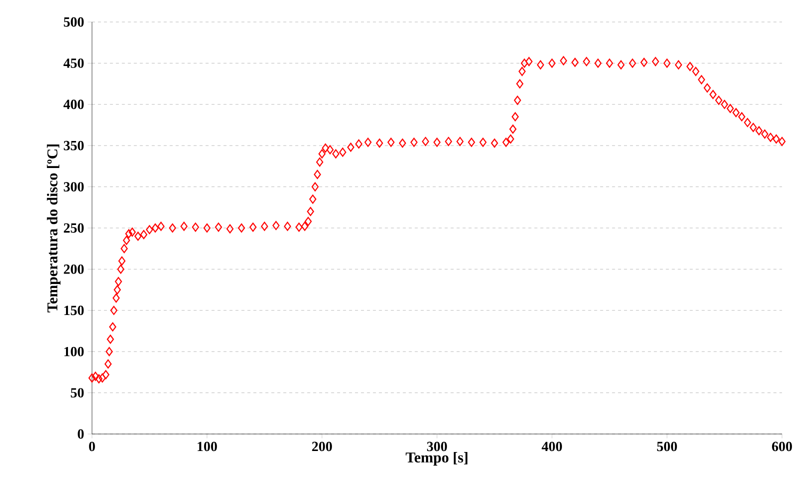  Describe the element at coordinates (782, 447) in the screenshot. I see `x-tick-label: 600` at that location.